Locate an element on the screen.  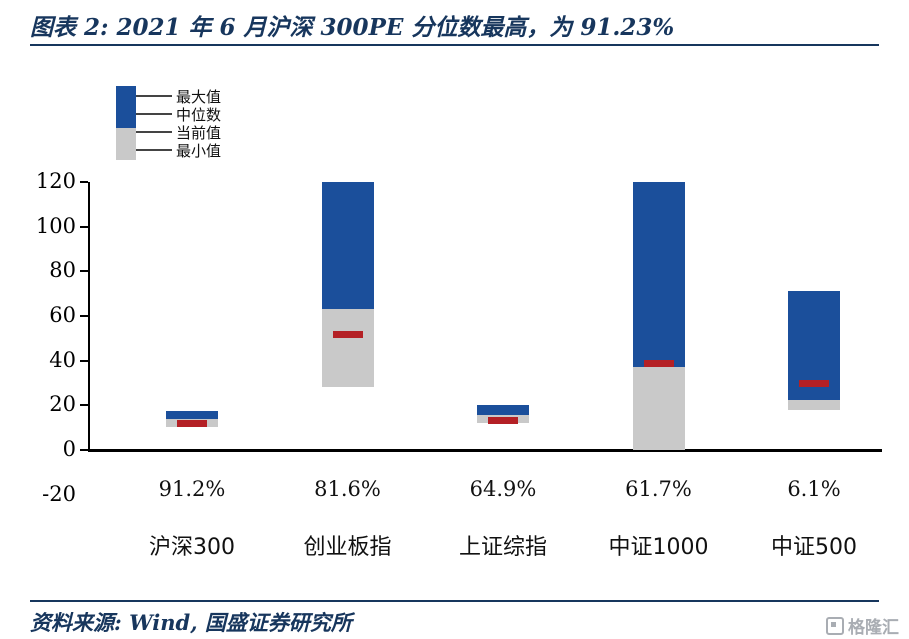
percentile-label: 6.1% is located at coordinates (814, 489).